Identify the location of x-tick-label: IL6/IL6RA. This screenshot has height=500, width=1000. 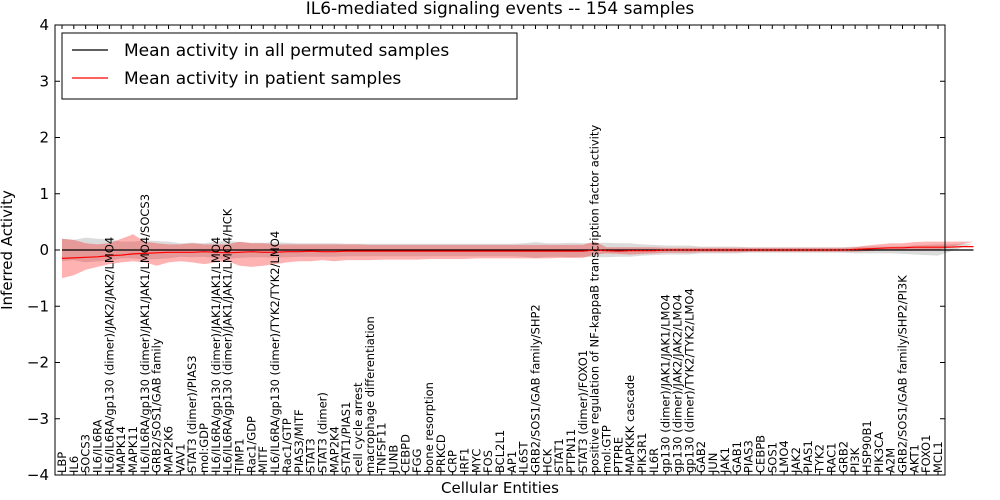
(98, 446).